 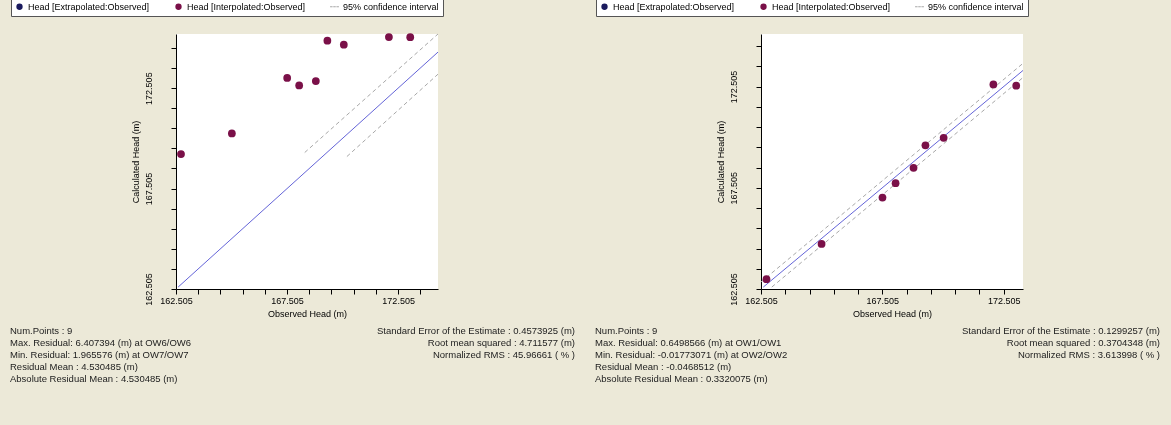 I want to click on text: Standard Error of the Estimate : 0.4573925 (m), so click(x=475, y=331).